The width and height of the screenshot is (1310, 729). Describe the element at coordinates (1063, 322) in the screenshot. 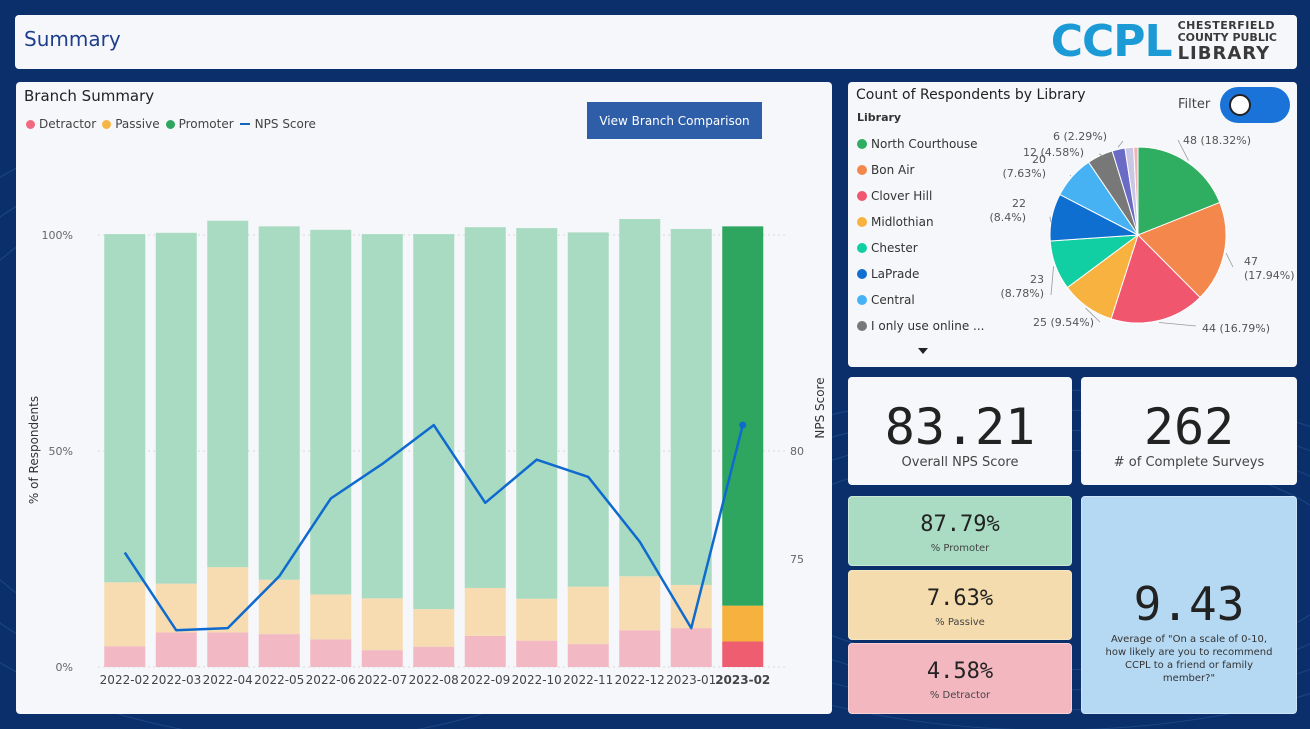

I see `pie-data-label: 25 (9.54%)` at that location.